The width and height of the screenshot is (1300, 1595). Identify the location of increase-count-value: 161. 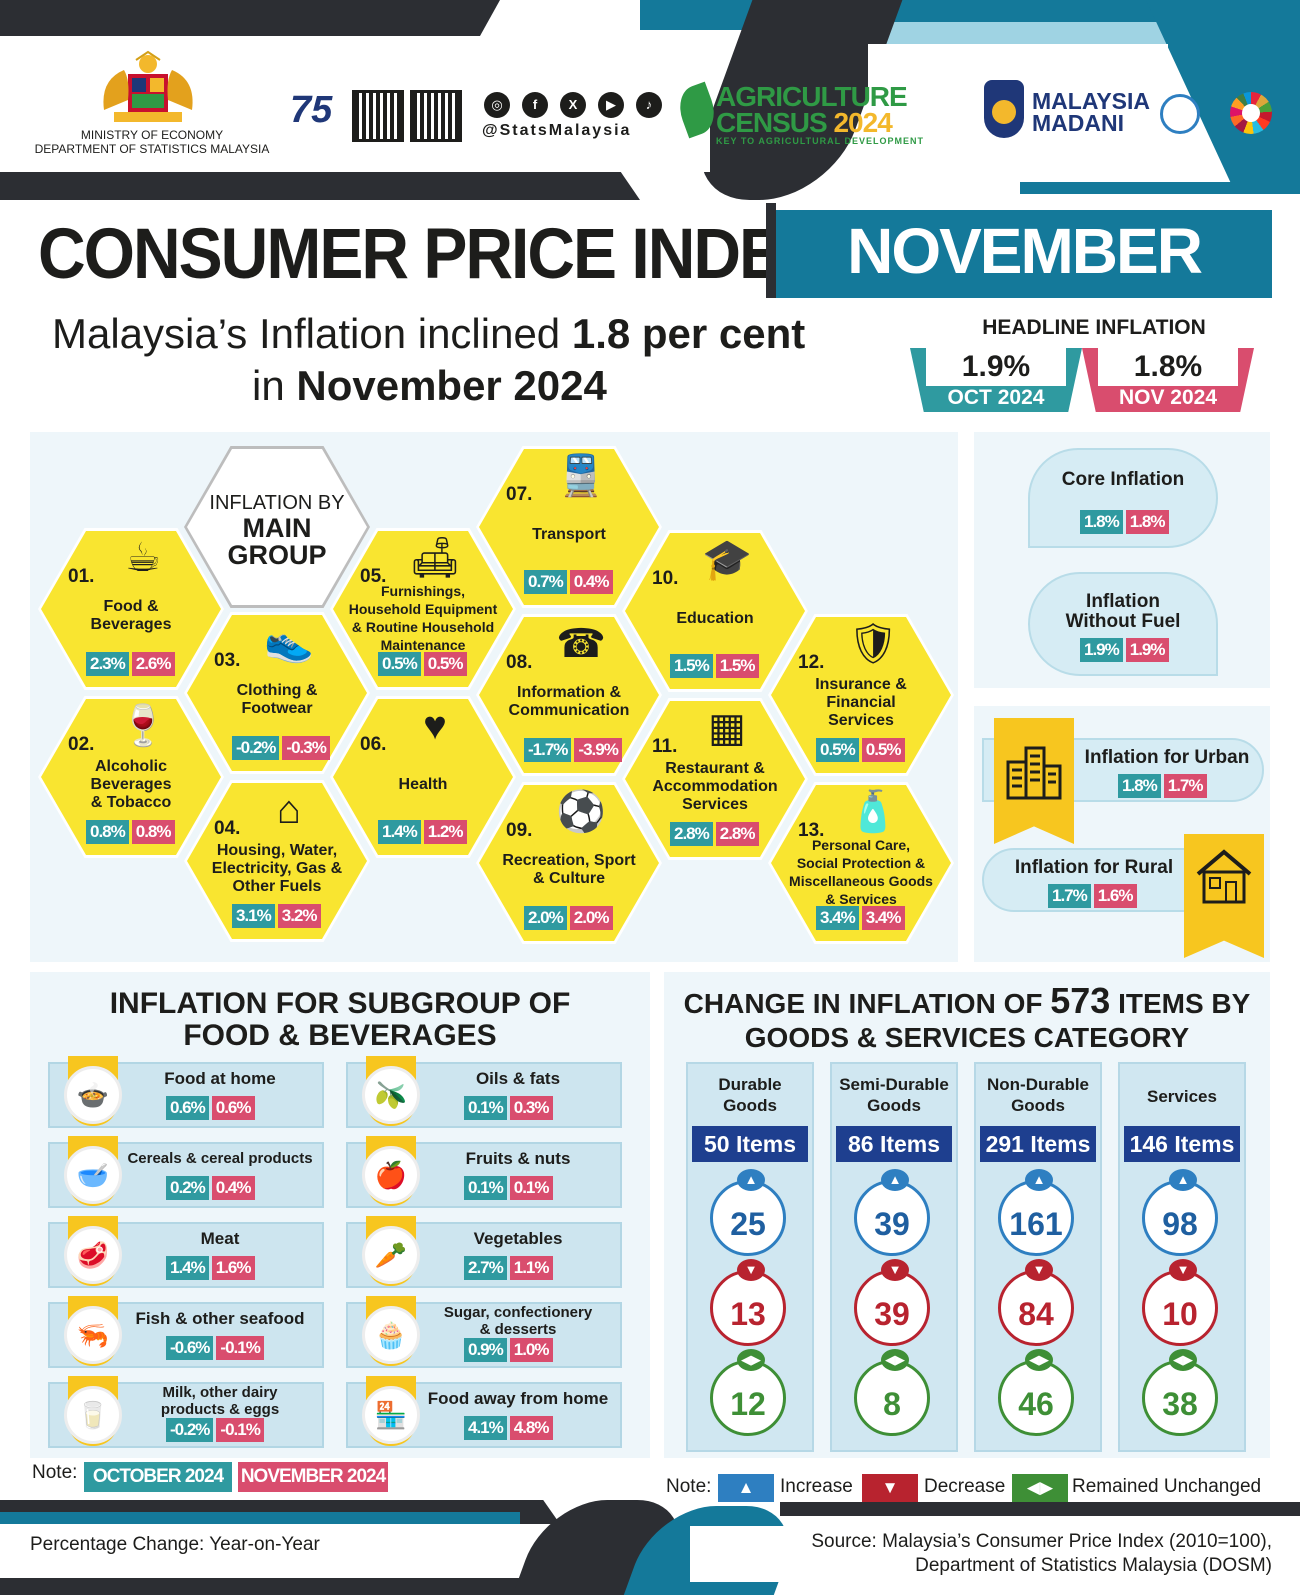
(1036, 1224).